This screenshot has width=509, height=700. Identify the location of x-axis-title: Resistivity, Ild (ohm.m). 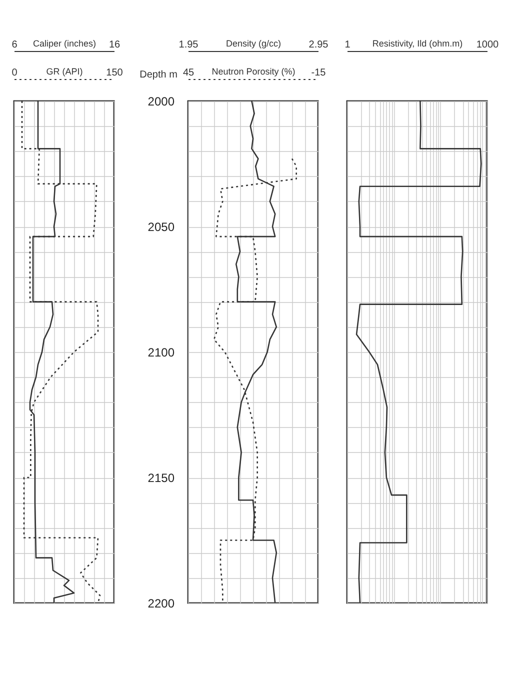
(417, 43).